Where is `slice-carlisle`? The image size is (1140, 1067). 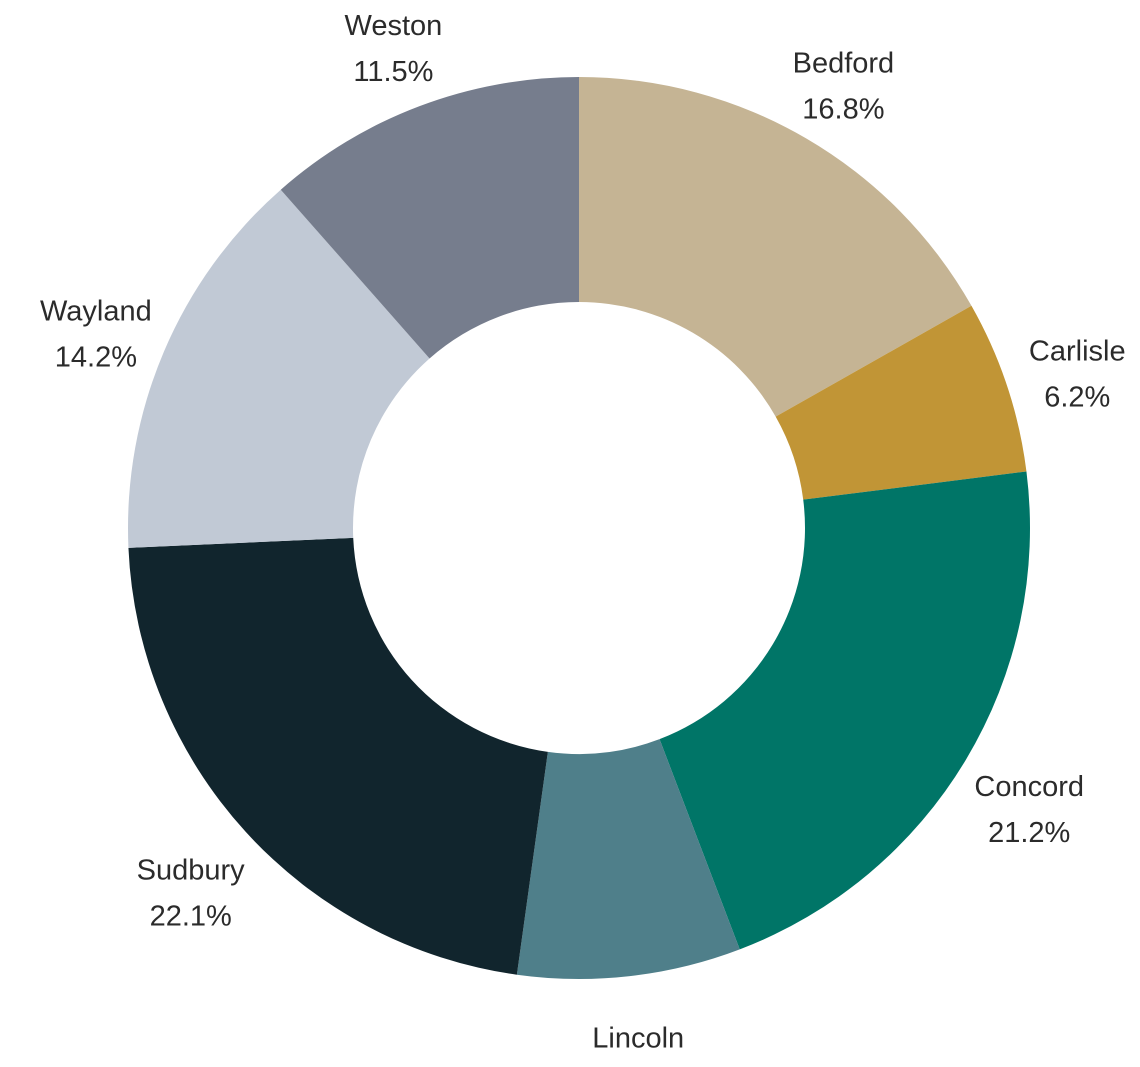
slice-carlisle is located at coordinates (901, 402).